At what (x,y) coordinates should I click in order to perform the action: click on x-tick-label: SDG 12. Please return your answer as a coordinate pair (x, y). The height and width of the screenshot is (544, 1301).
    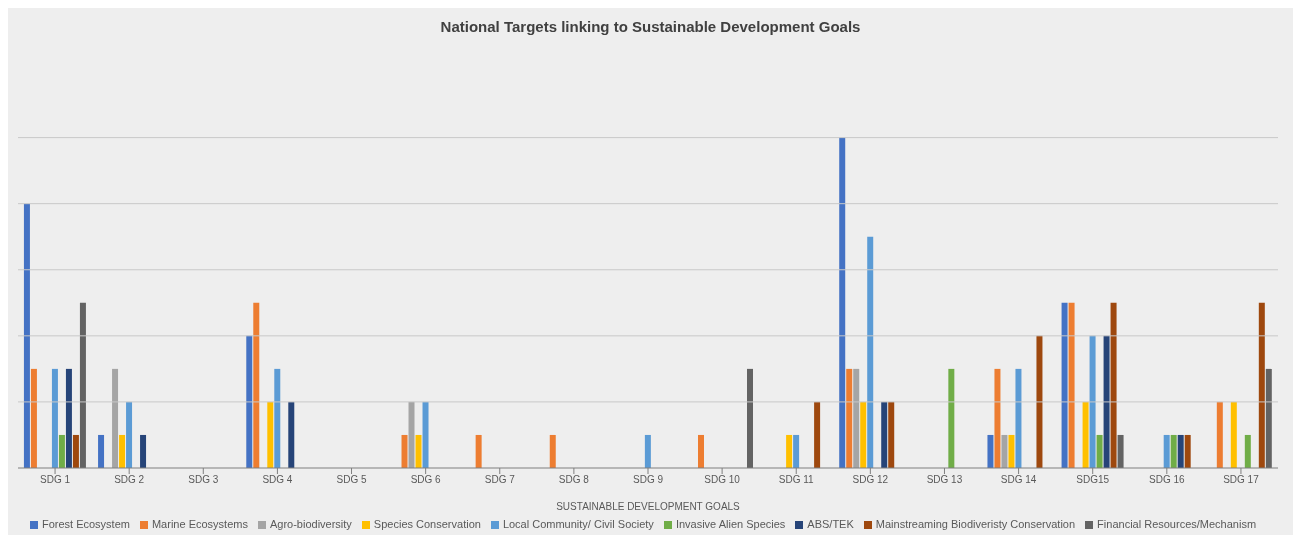
    Looking at the image, I should click on (870, 480).